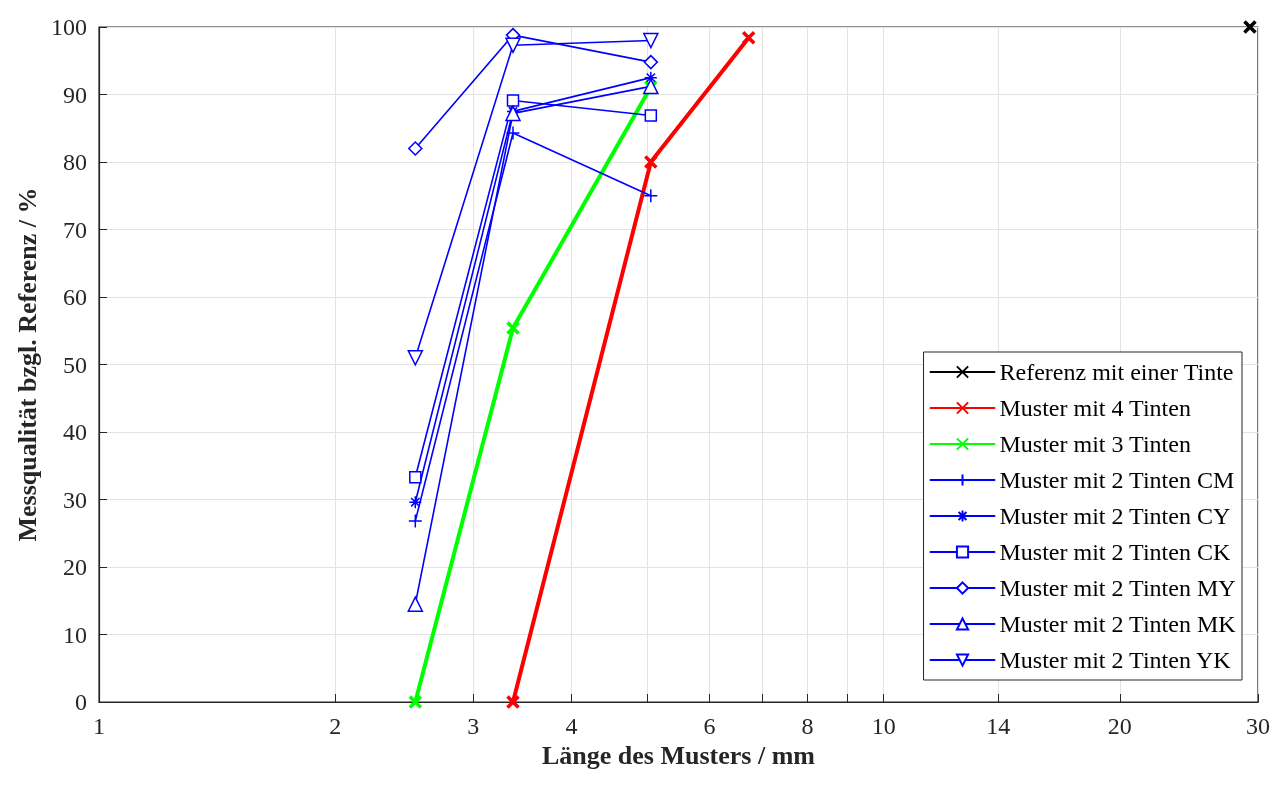  What do you see at coordinates (99, 726) in the screenshot?
I see `x-tick-label: 1` at bounding box center [99, 726].